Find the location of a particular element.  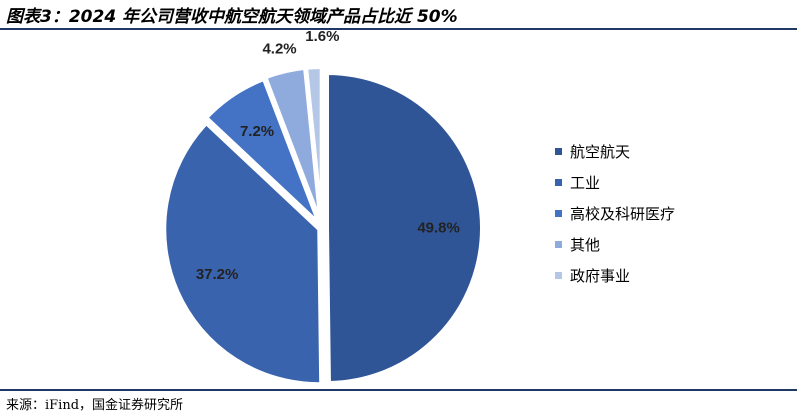

bottom-divider is located at coordinates (398, 390).